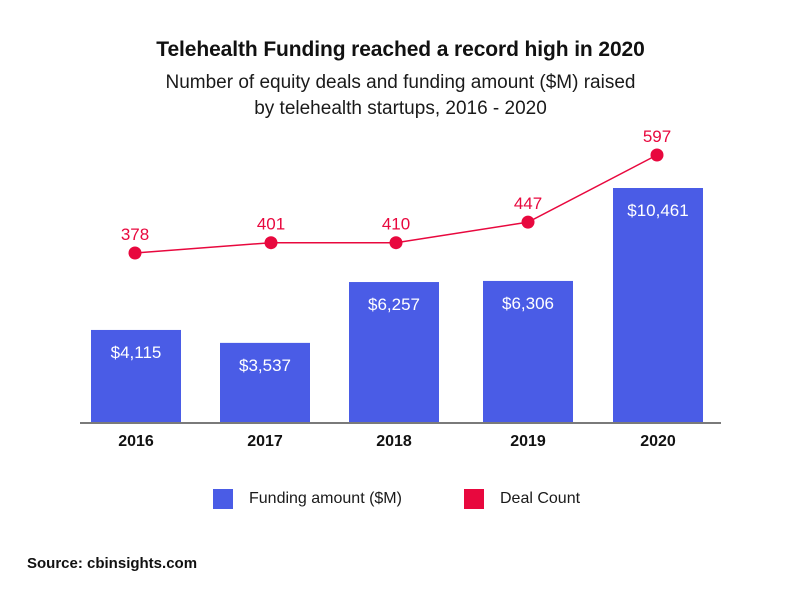  I want to click on x-tick-label-2020: 2020, so click(658, 441).